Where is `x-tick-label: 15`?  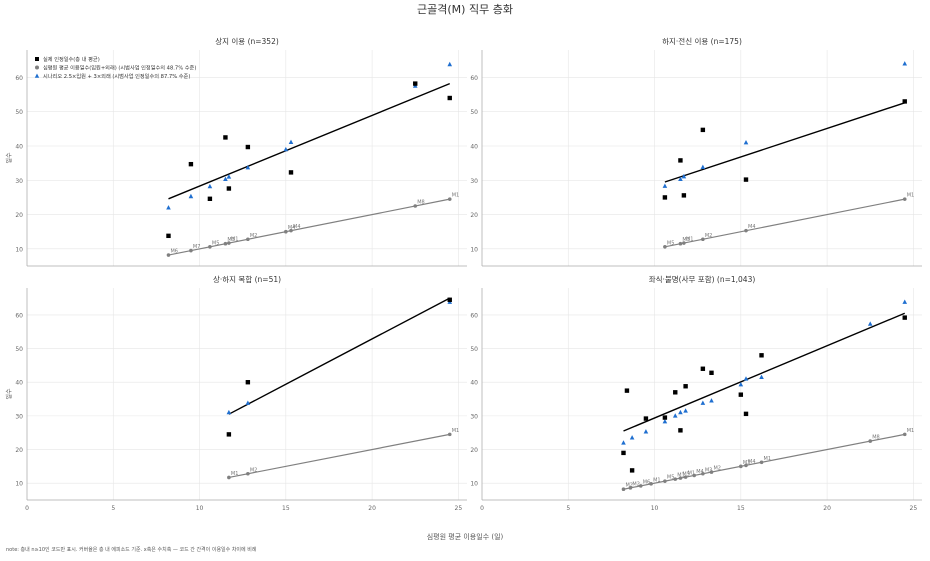
x-tick-label: 15 is located at coordinates (286, 508).